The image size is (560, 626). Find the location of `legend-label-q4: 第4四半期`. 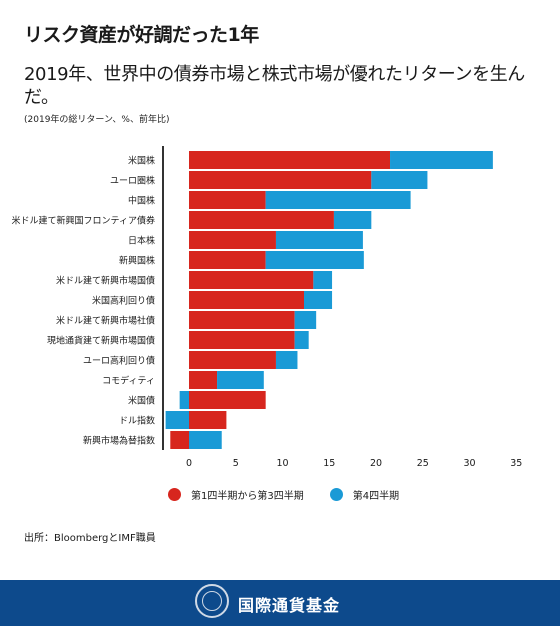

legend-label-q4: 第4四半期 is located at coordinates (376, 496).